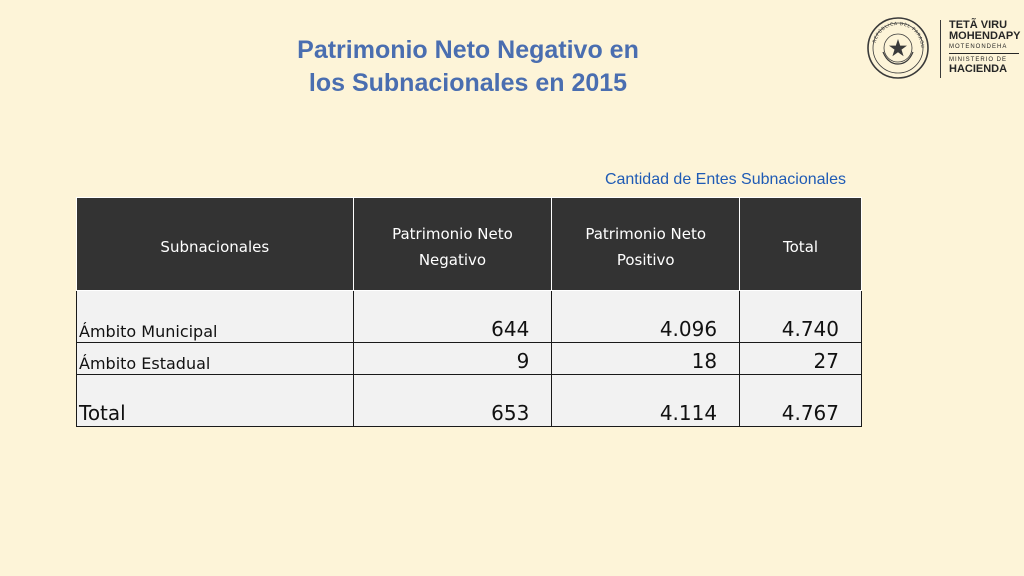  I want to click on logo-divider, so click(940, 49).